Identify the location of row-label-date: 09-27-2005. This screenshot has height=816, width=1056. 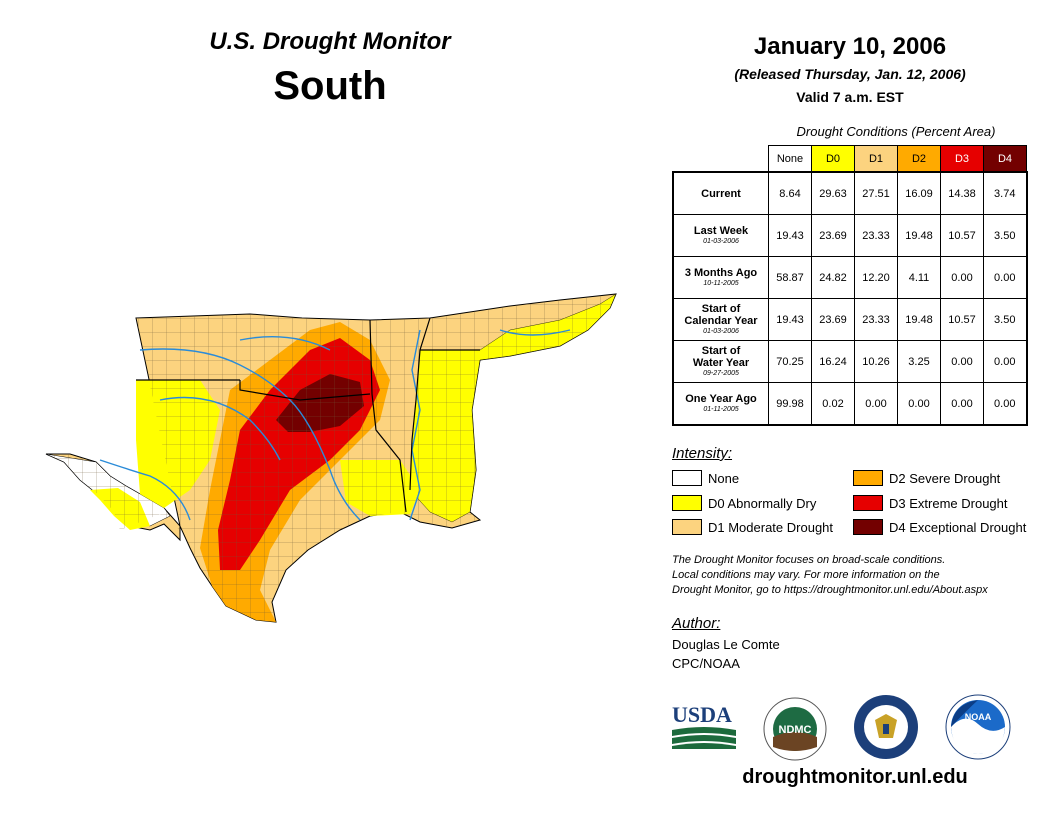
(721, 373).